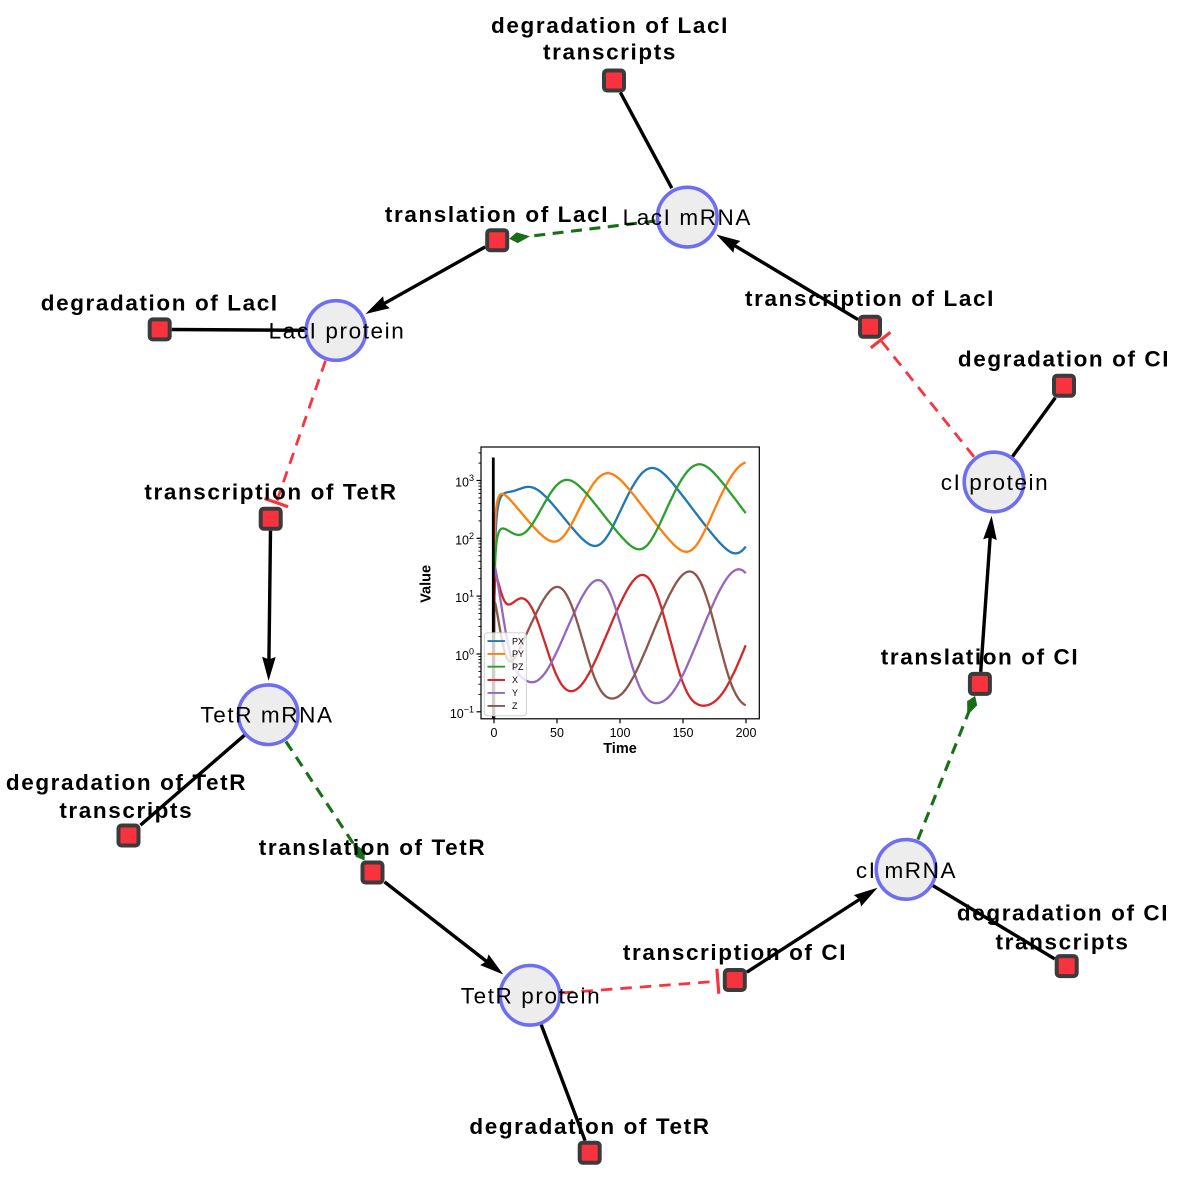 The width and height of the screenshot is (1189, 1200). I want to click on svg-text: 100, so click(620, 733).